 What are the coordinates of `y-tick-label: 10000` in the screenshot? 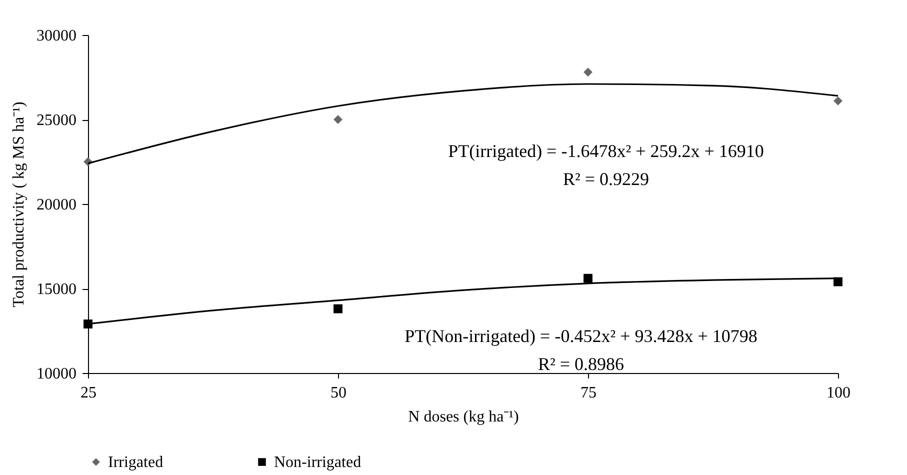 It's located at (56, 374).